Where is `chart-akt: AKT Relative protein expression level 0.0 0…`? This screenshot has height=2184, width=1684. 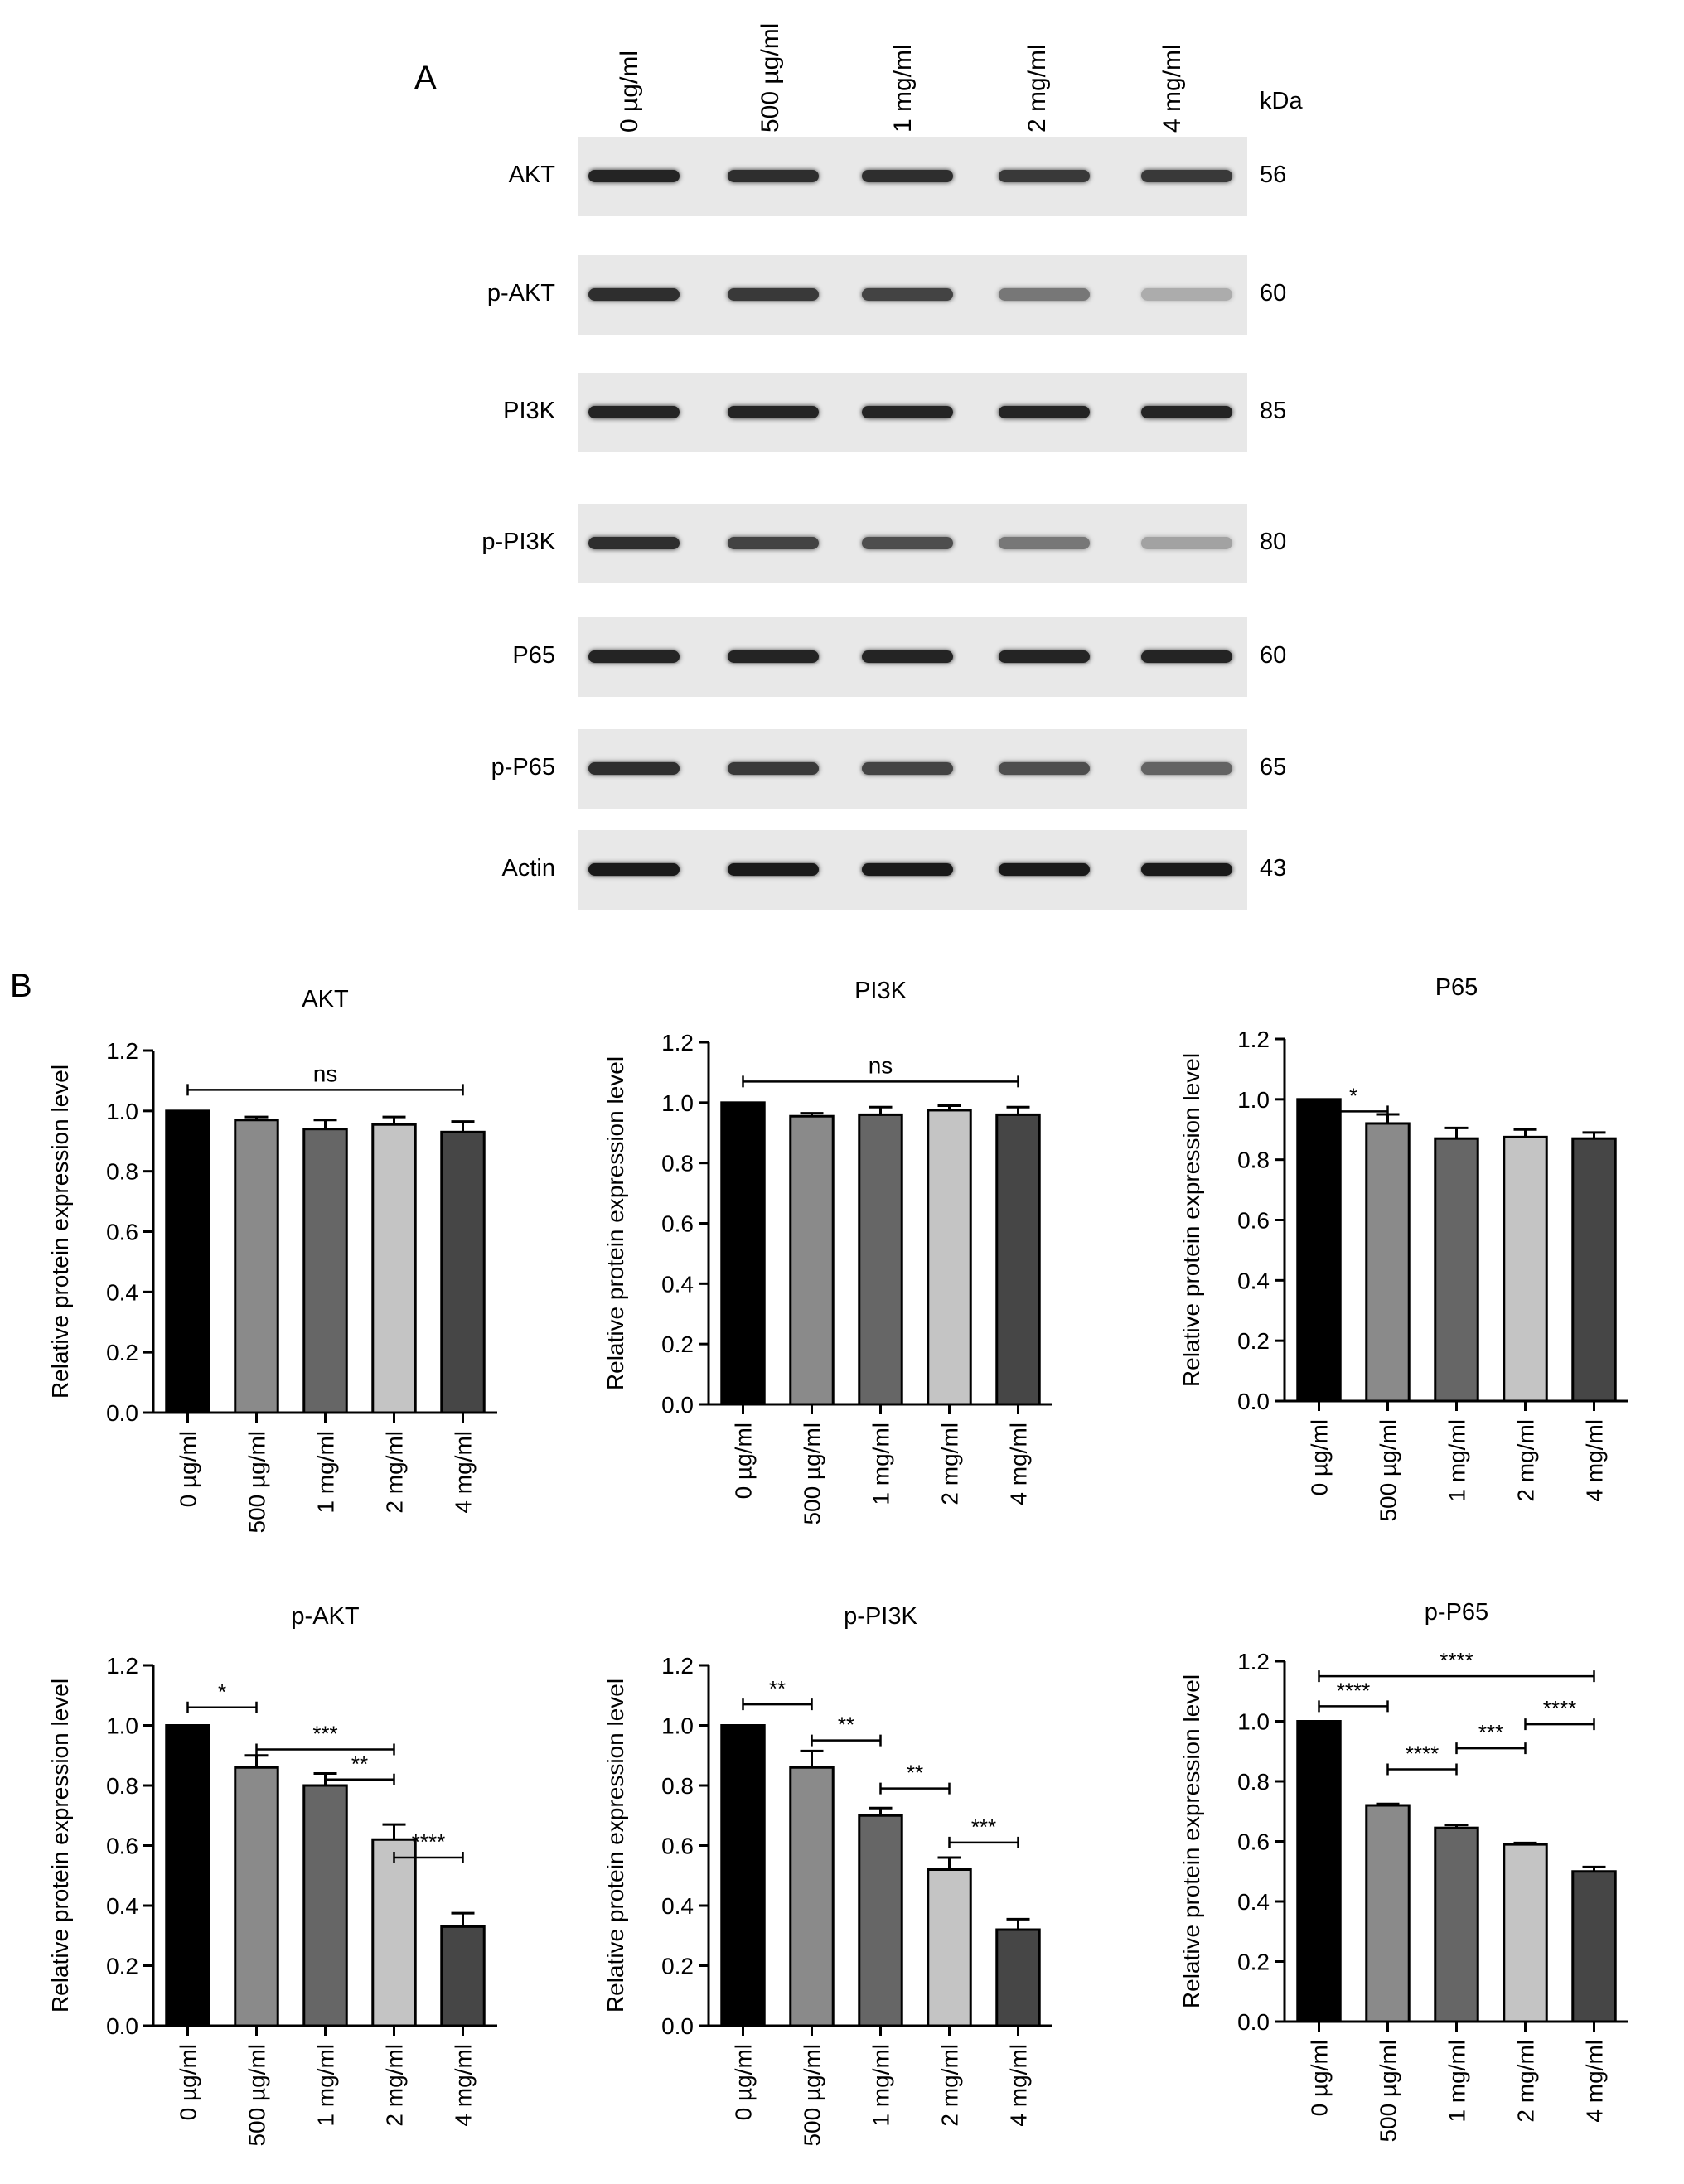
chart-akt: AKT Relative protein expression level 0.0 0… is located at coordinates (272, 1260).